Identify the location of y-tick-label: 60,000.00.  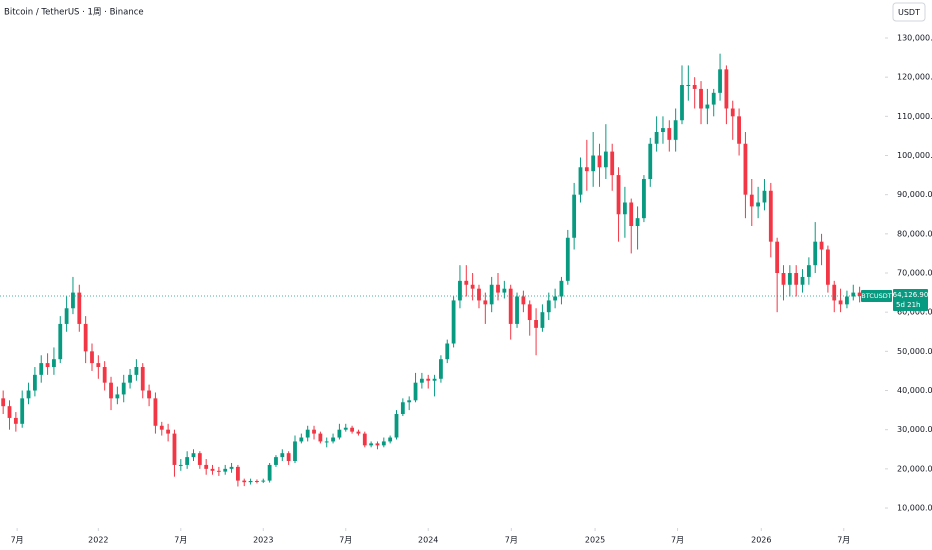
(914, 312).